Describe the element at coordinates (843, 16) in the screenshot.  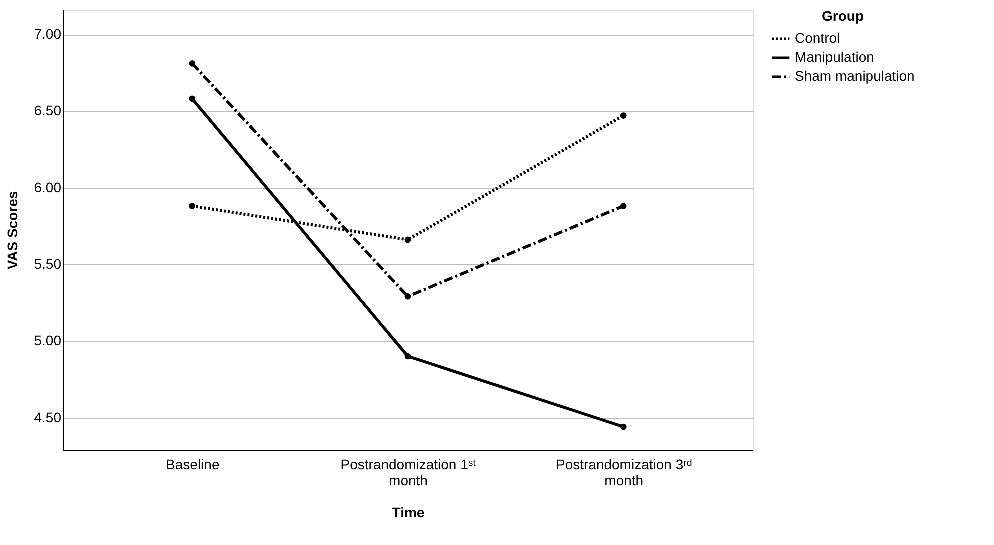
I see `legend-title: Group` at that location.